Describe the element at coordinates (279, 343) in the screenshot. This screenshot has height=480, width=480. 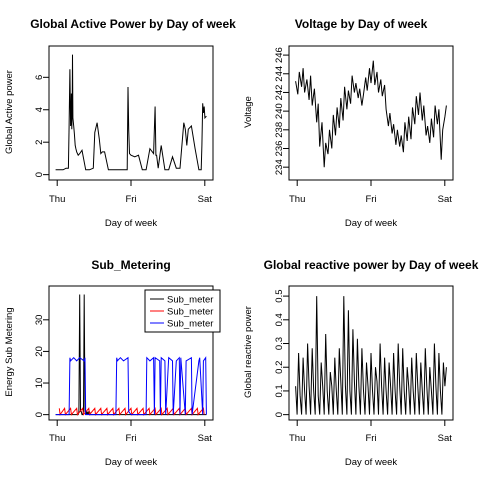
I see `y-tick-label: 0.3` at that location.